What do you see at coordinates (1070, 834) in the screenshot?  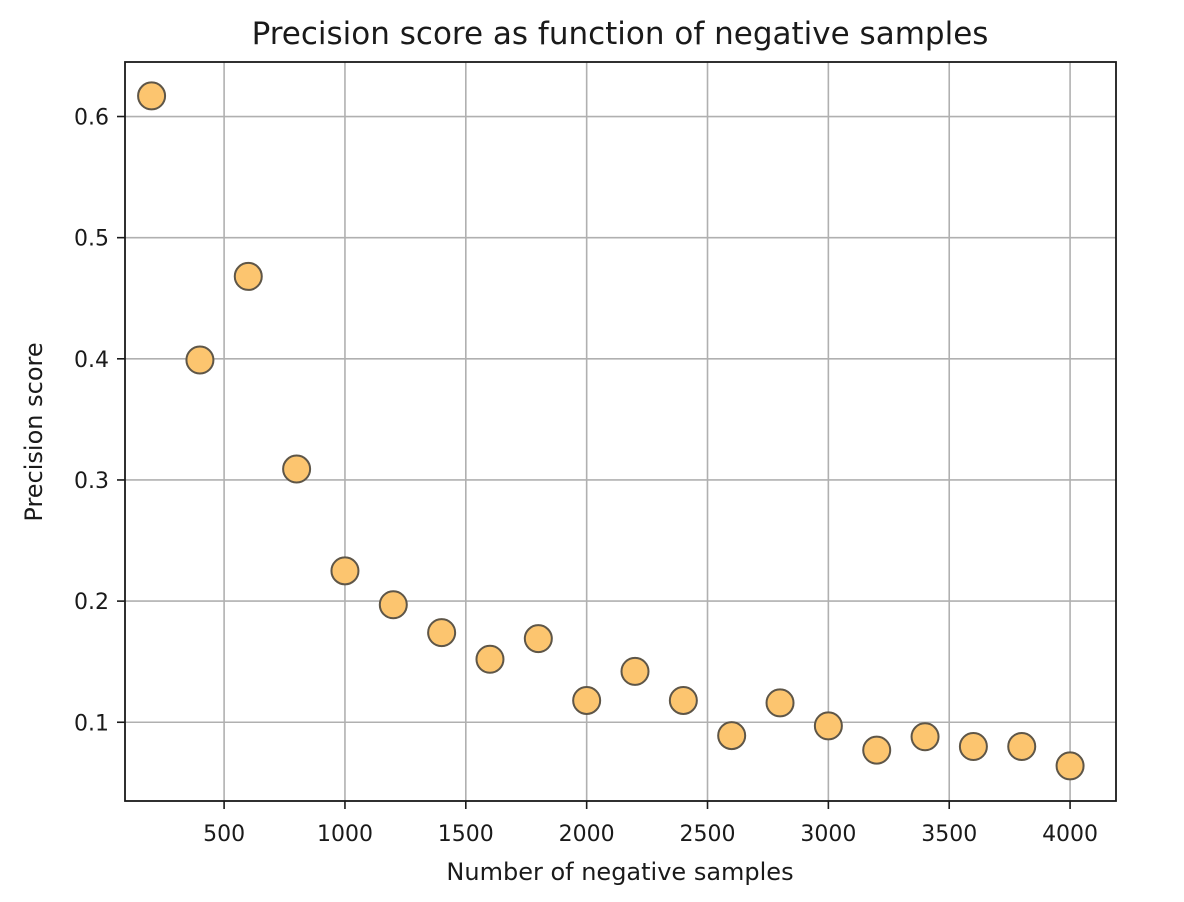 I see `x-tick-label: 4000` at bounding box center [1070, 834].